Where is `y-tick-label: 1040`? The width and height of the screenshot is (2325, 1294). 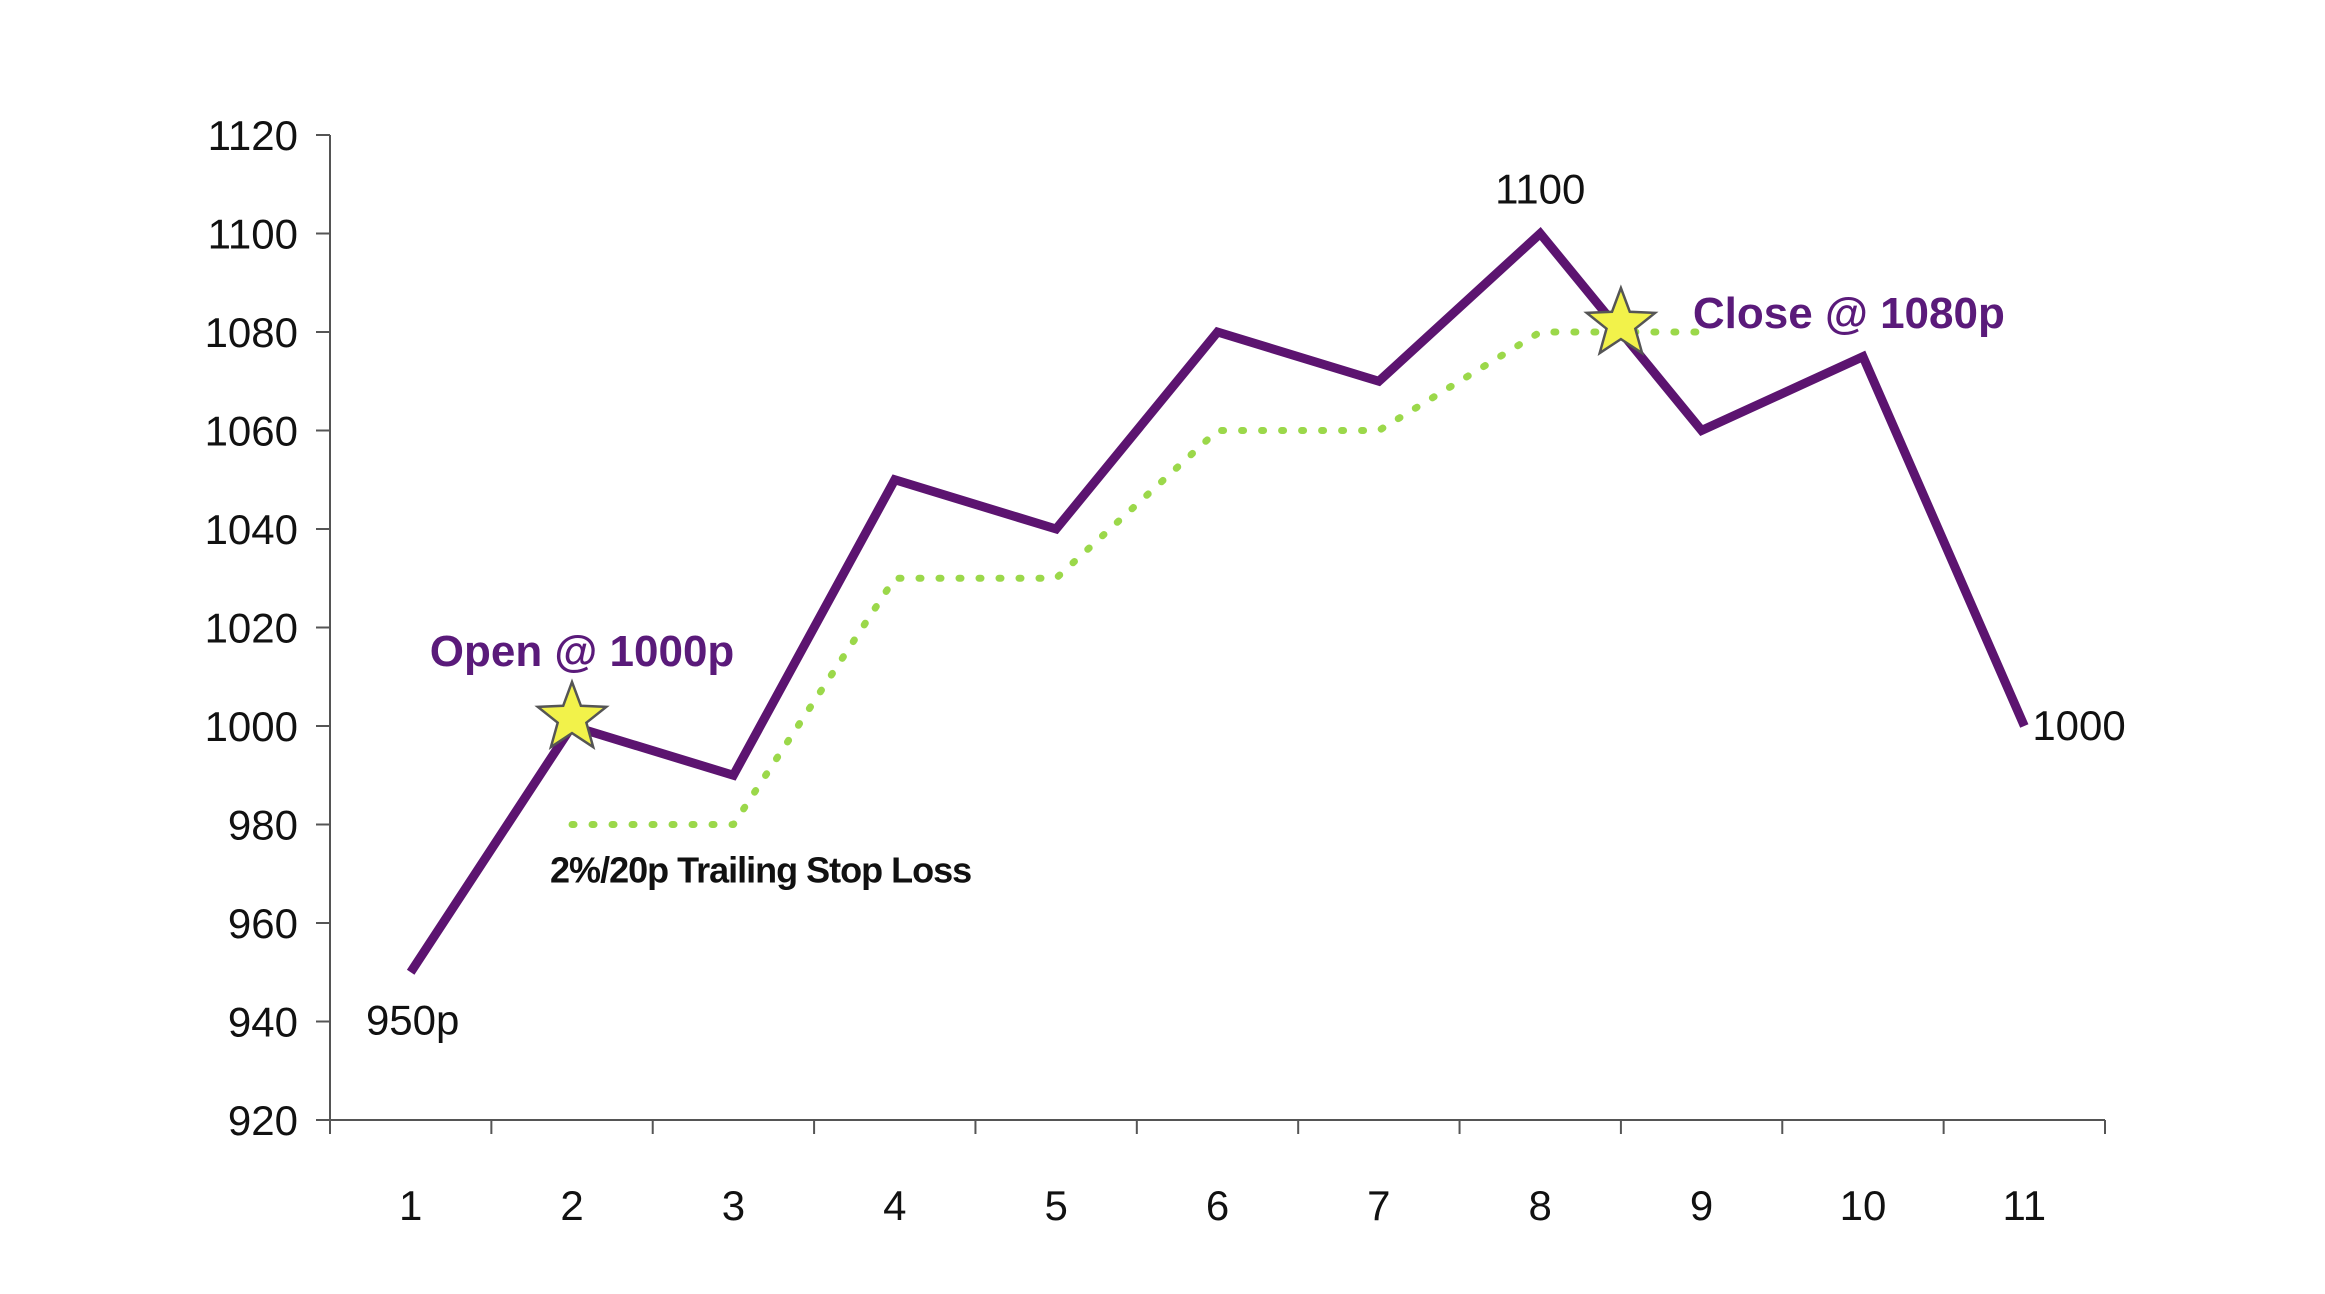
y-tick-label: 1040 is located at coordinates (251, 529).